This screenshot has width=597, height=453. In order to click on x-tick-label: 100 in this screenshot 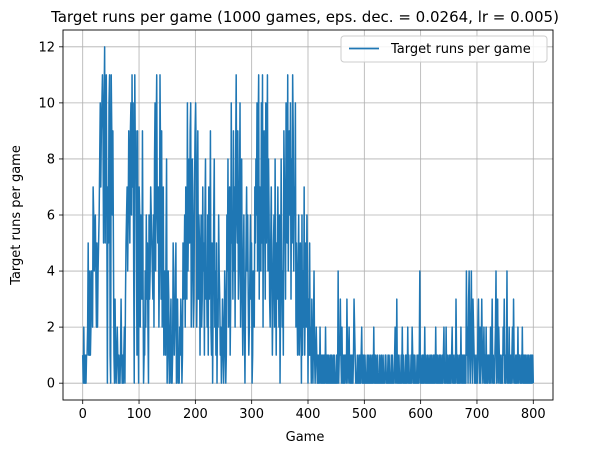, I will do `click(139, 414)`.